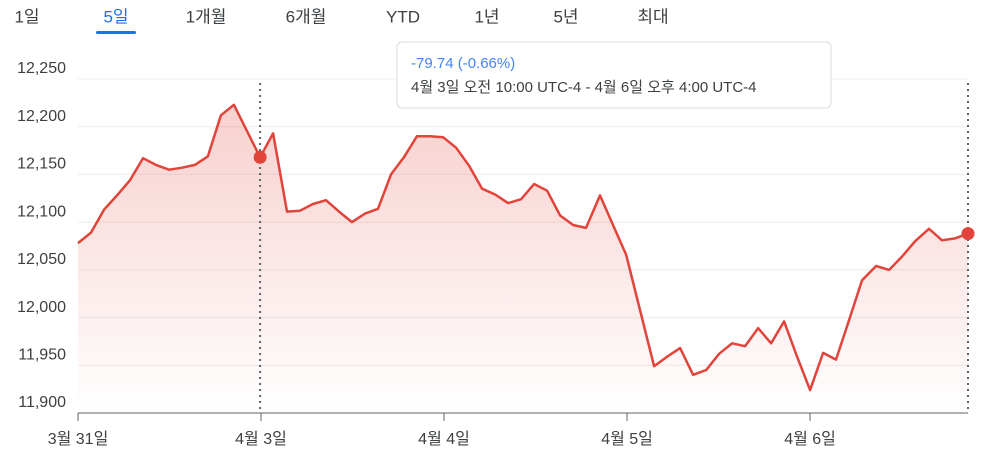  What do you see at coordinates (614, 75) in the screenshot?
I see `tooltip-box` at bounding box center [614, 75].